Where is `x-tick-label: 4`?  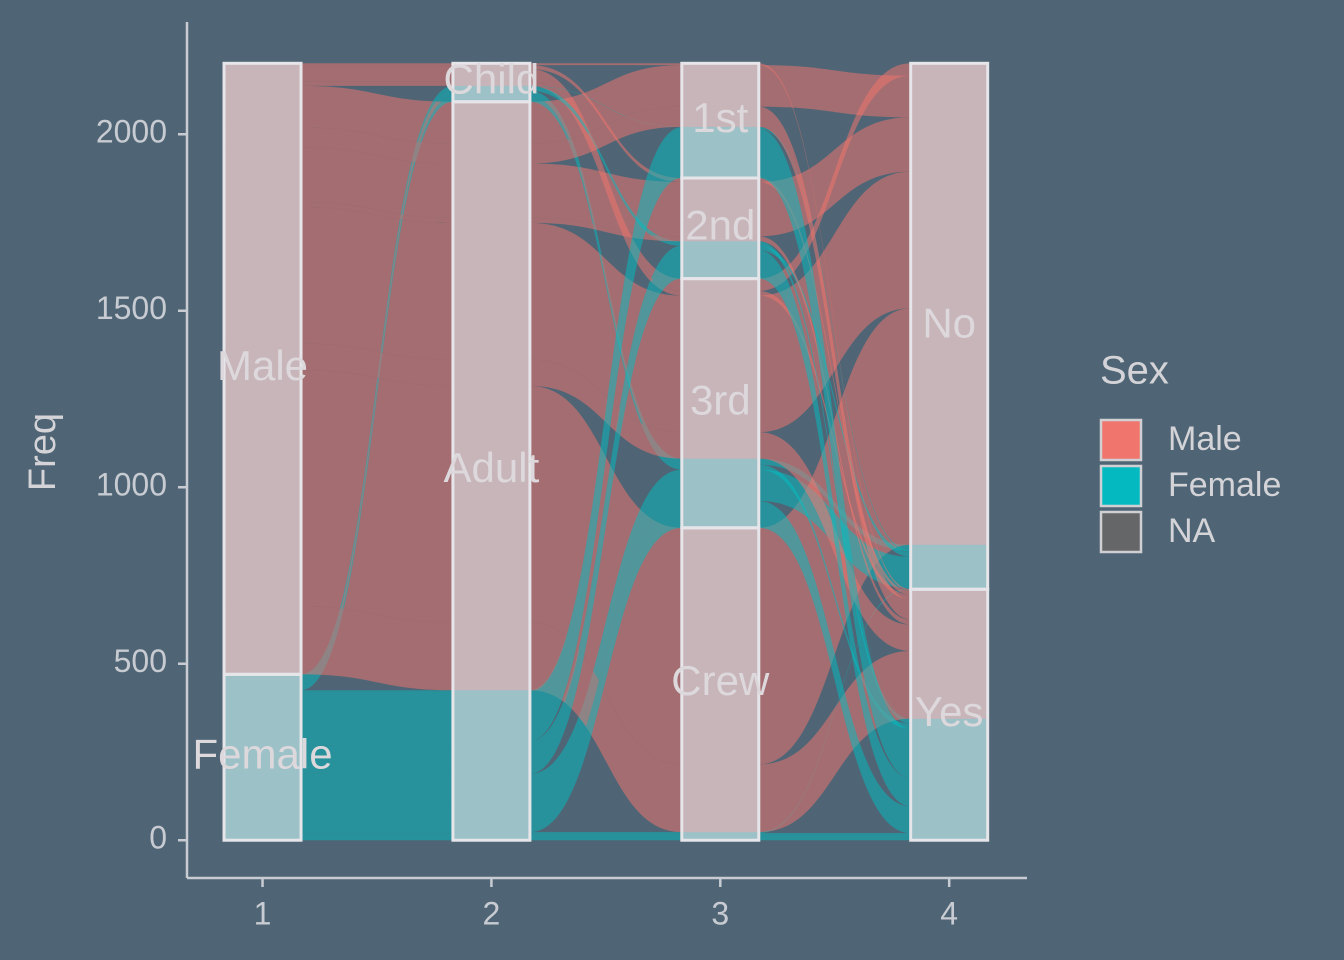 x-tick-label: 4 is located at coordinates (949, 913).